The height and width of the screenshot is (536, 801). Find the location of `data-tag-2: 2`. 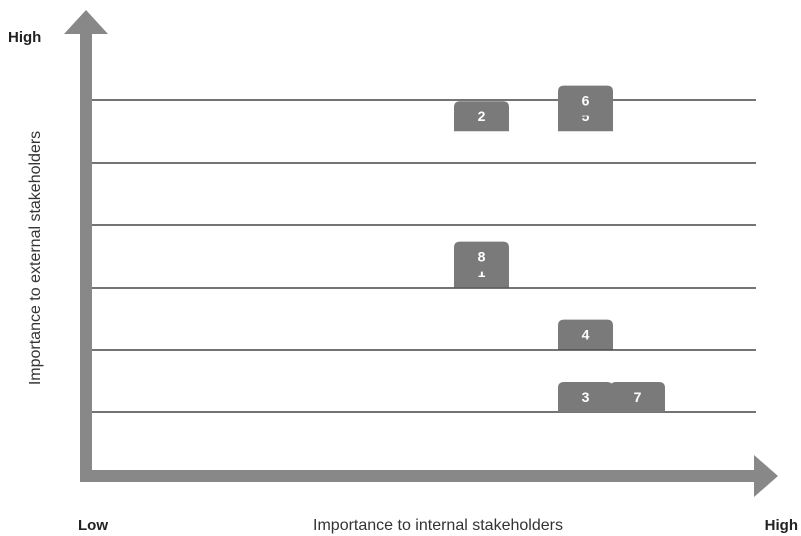

data-tag-2: 2 is located at coordinates (481, 116).